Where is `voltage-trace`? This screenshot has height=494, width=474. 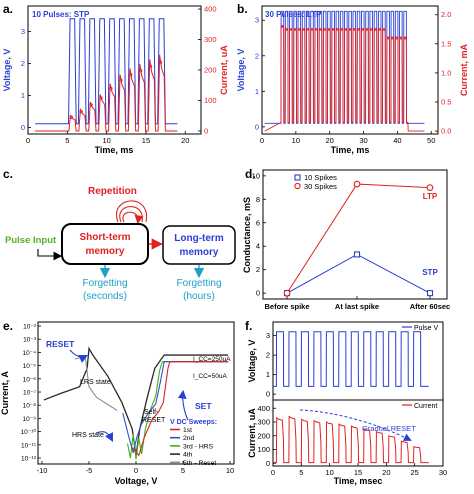 voltage-trace is located at coordinates (106, 71).